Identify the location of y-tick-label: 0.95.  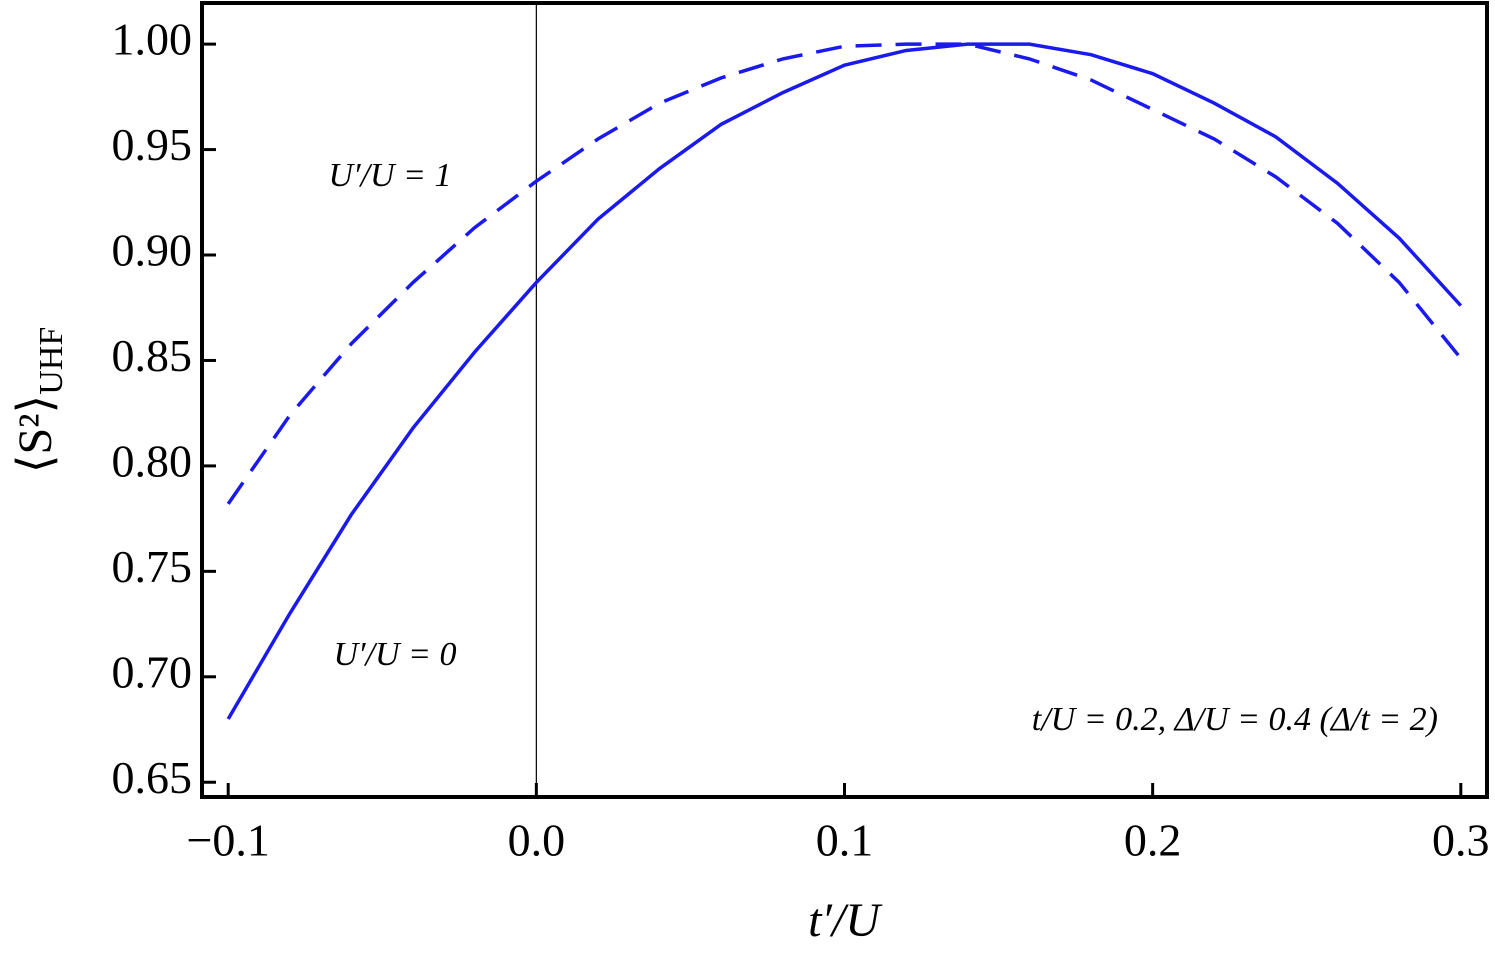
(152, 144).